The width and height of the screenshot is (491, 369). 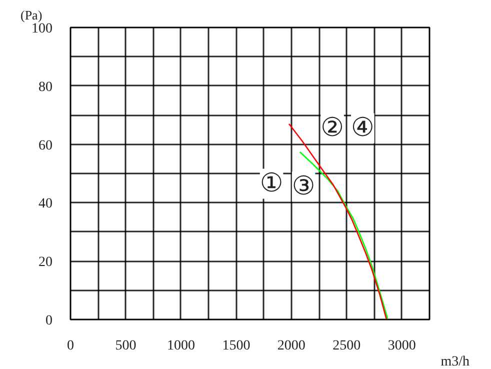 I want to click on y-tick-label: 100, so click(x=42, y=29).